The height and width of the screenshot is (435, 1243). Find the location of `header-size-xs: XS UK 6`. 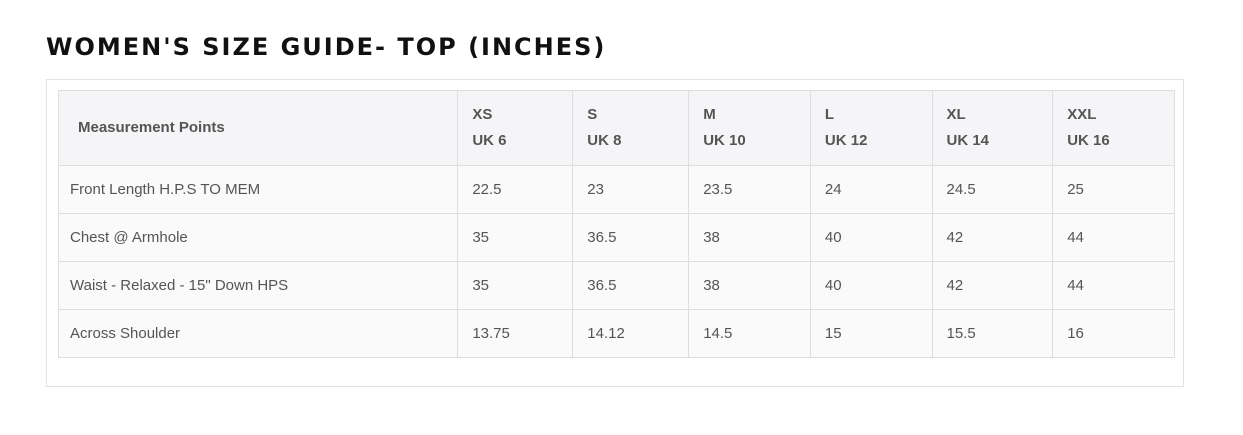

header-size-xs: XS UK 6 is located at coordinates (515, 128).